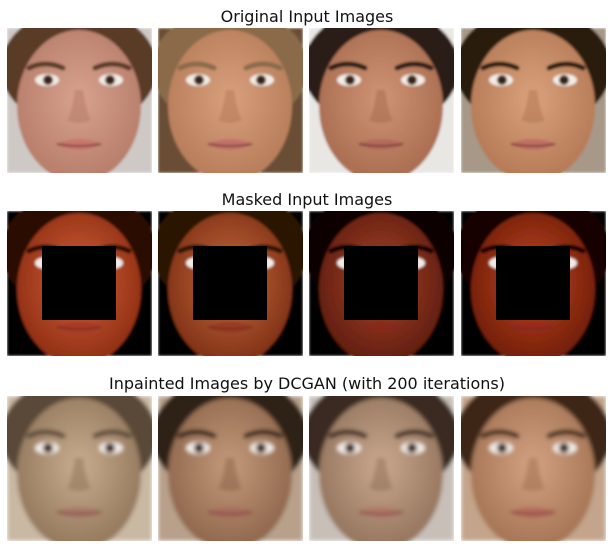 Image resolution: width=614 pixels, height=550 pixels. What do you see at coordinates (307, 16) in the screenshot?
I see `row-title-original: Original Input Images` at bounding box center [307, 16].